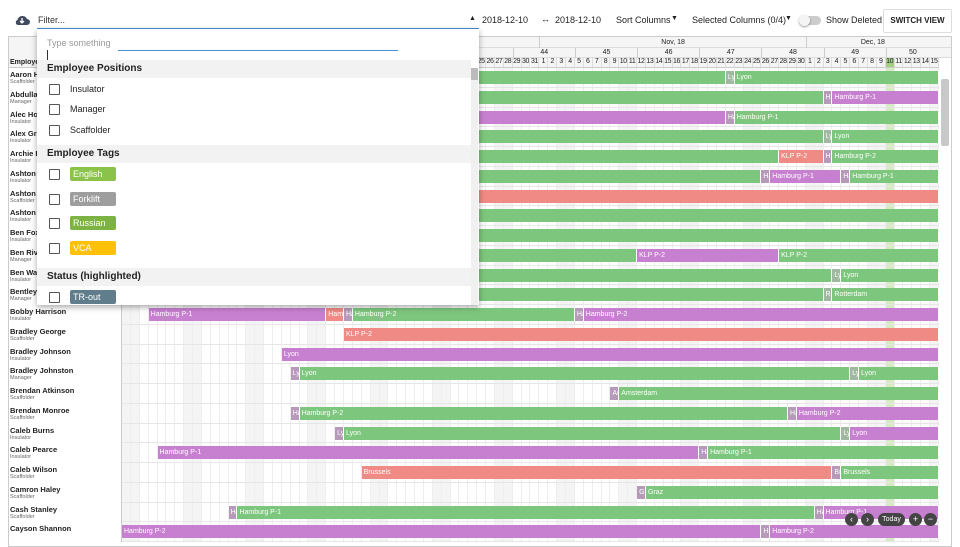 The image size is (960, 547). I want to click on filter-option: Insulator, so click(149, 89).